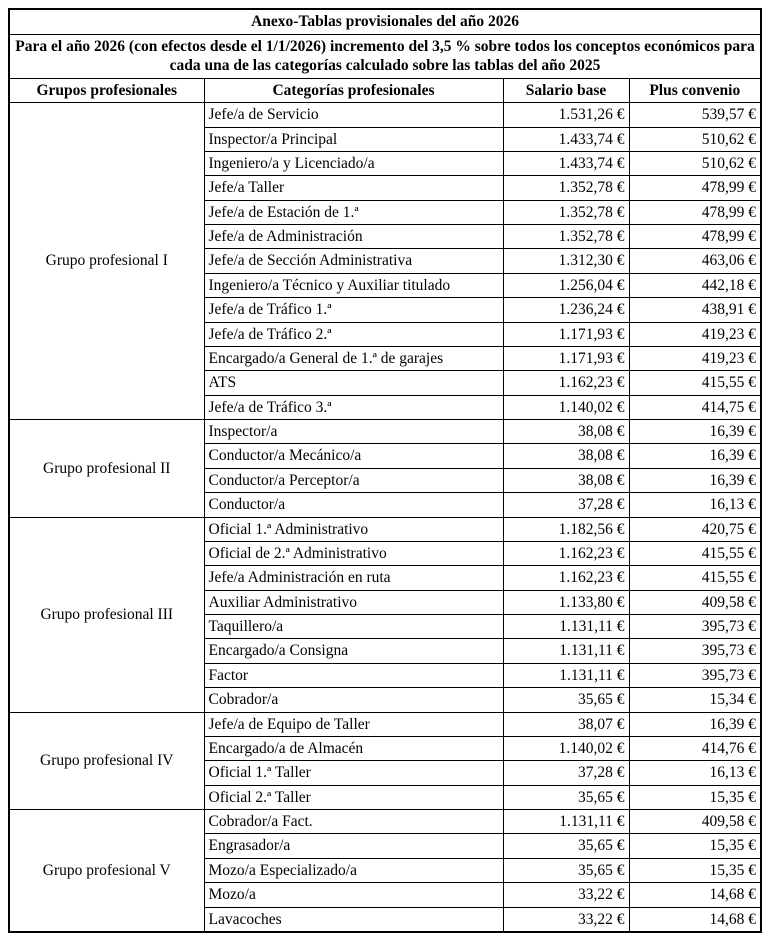  Describe the element at coordinates (353, 700) in the screenshot. I see `category-cell: Cobrador/a` at that location.